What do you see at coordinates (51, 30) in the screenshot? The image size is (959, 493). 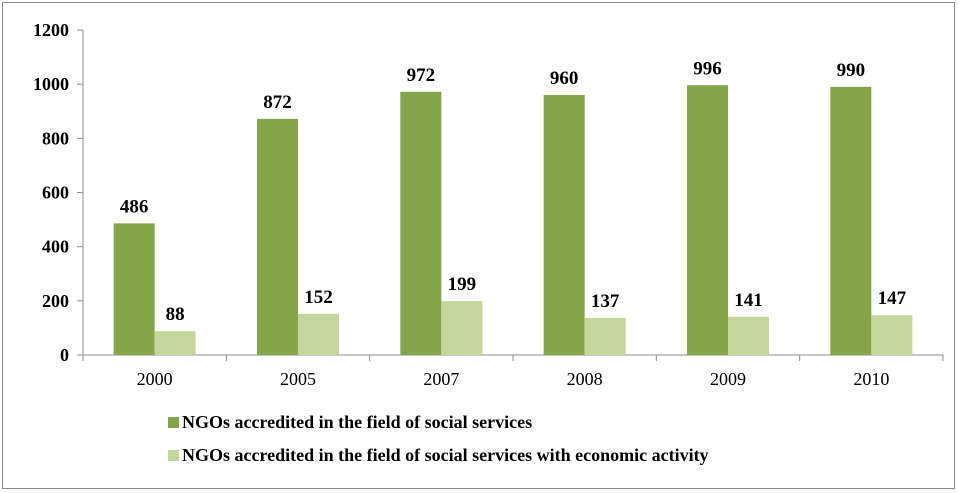 I see `y-tick-label: 1200` at bounding box center [51, 30].